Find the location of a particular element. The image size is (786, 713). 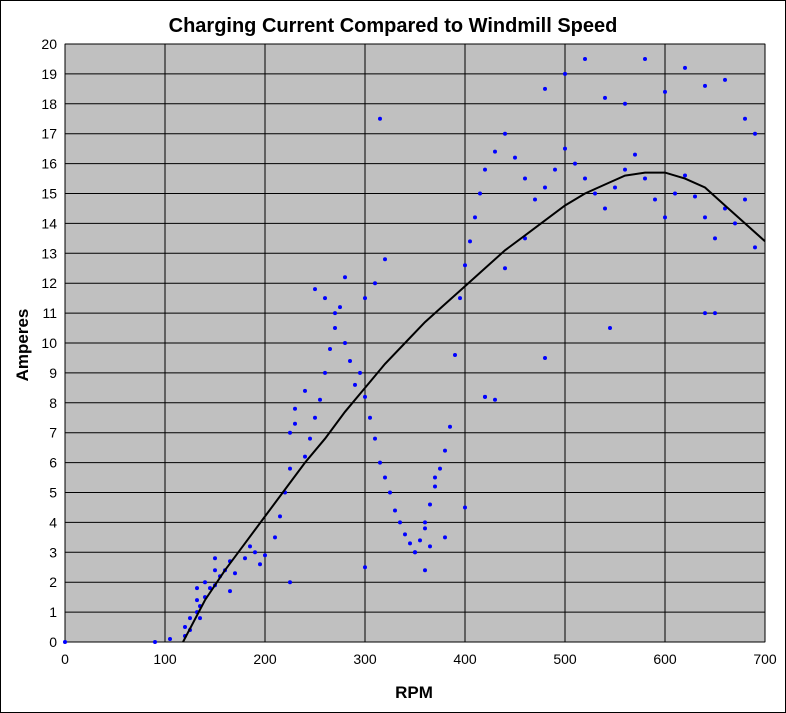

y-tick-label: 7 is located at coordinates (53, 433).